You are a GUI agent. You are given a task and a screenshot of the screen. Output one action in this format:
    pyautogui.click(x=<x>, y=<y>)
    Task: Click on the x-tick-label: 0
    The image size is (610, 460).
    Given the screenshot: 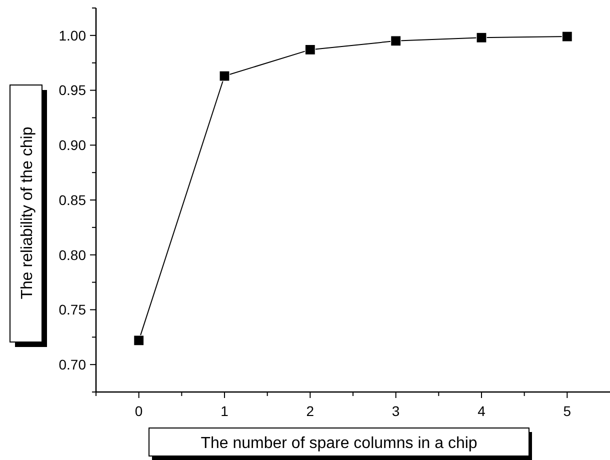 What is the action you would take?
    pyautogui.click(x=138, y=411)
    